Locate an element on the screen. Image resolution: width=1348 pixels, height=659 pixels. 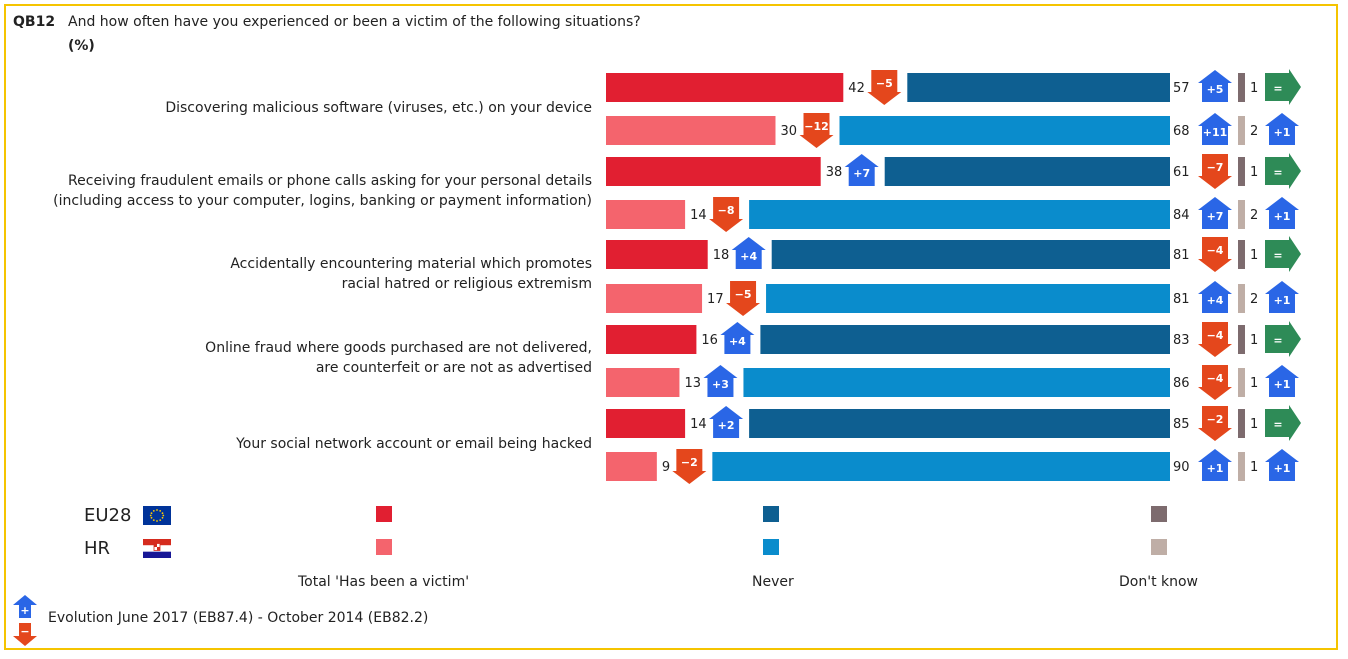
eu-row-1-dk-evo-arrow is located at coordinates (1283, 87).